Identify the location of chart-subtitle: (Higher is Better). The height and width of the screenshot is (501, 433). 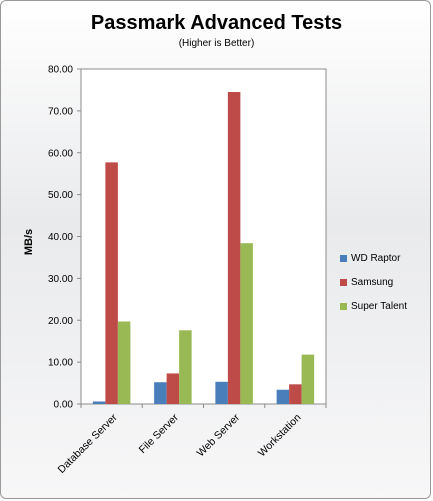
(216, 43).